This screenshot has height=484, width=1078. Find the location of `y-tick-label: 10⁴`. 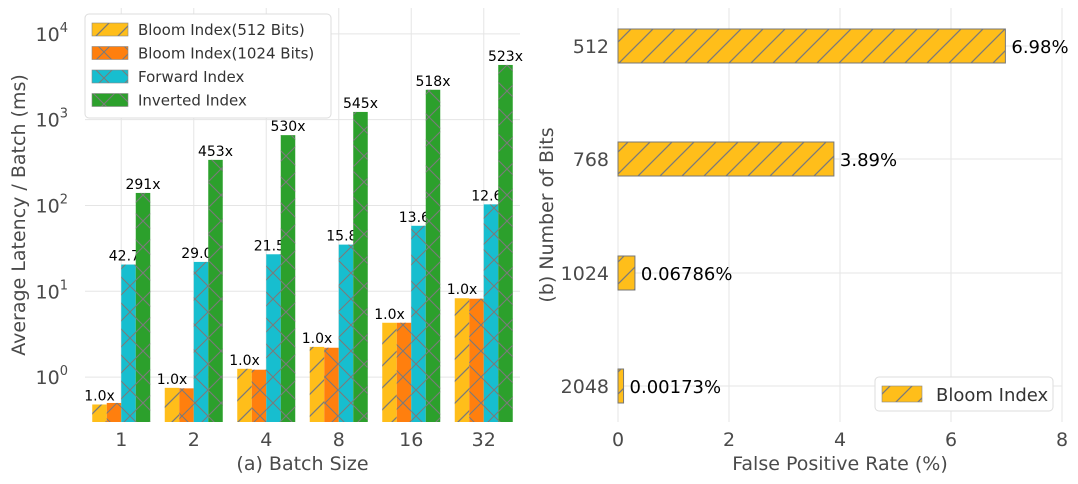

y-tick-label: 10⁴ is located at coordinates (52, 33).